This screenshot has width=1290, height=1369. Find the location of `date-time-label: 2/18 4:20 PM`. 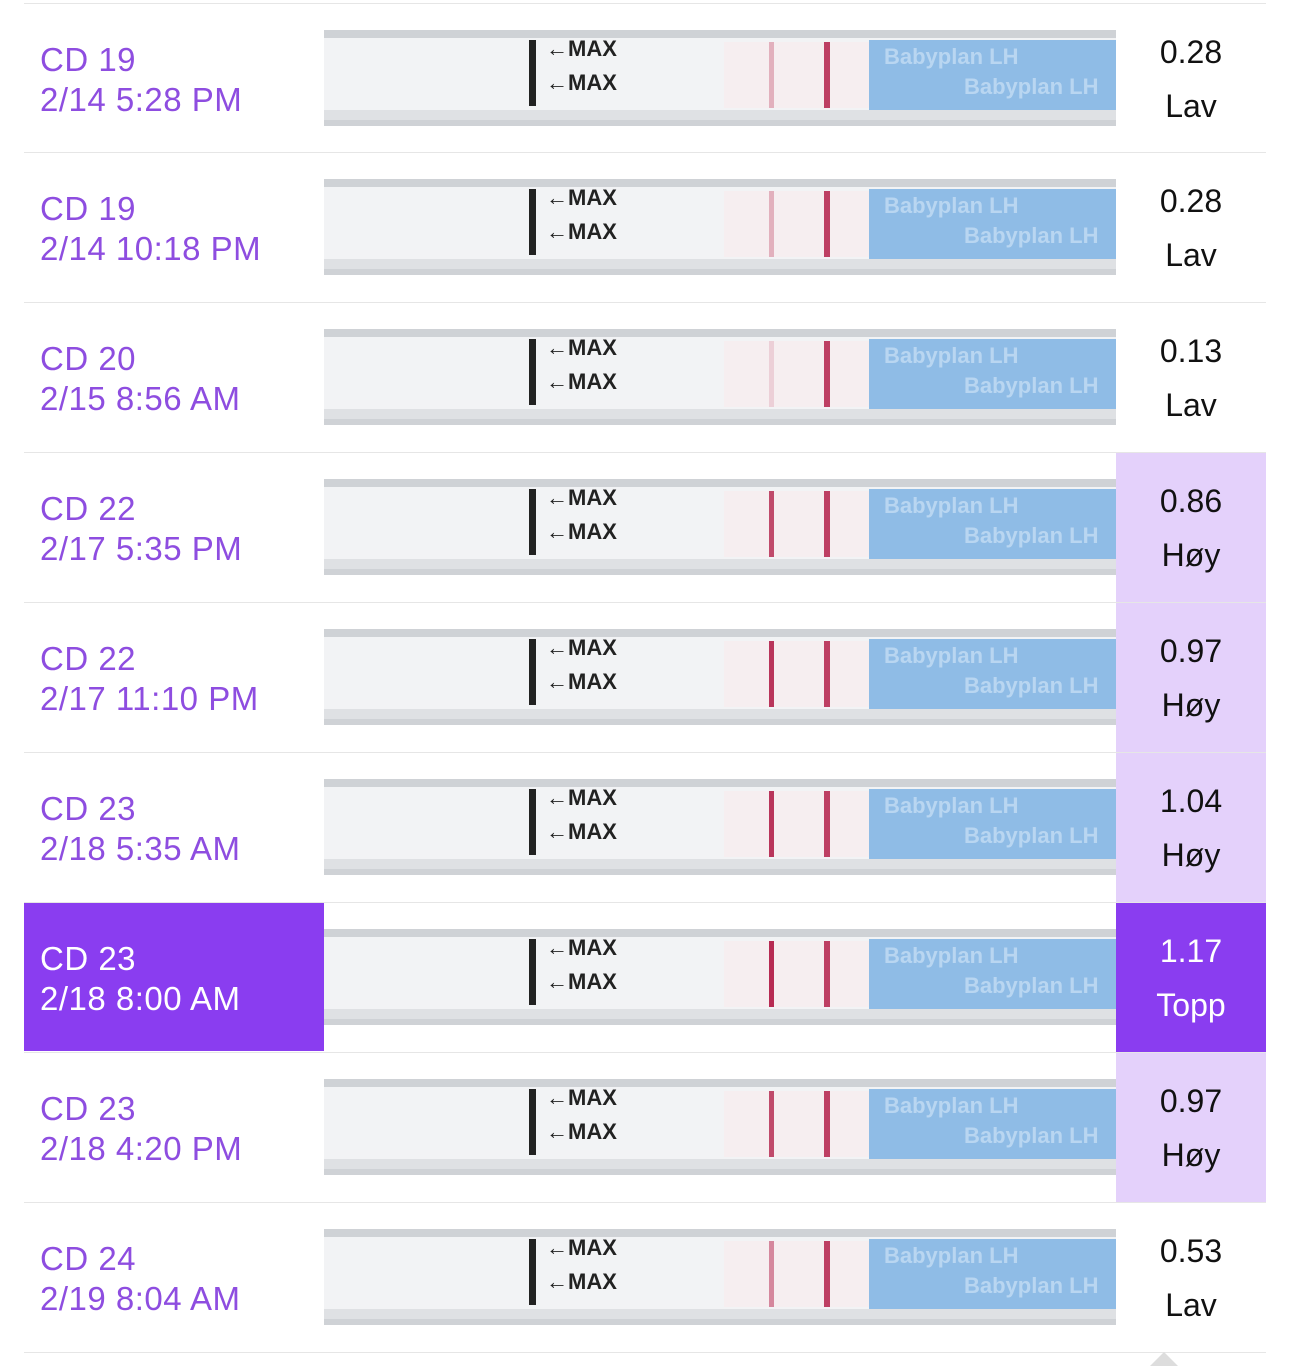

date-time-label: 2/18 4:20 PM is located at coordinates (141, 1148).